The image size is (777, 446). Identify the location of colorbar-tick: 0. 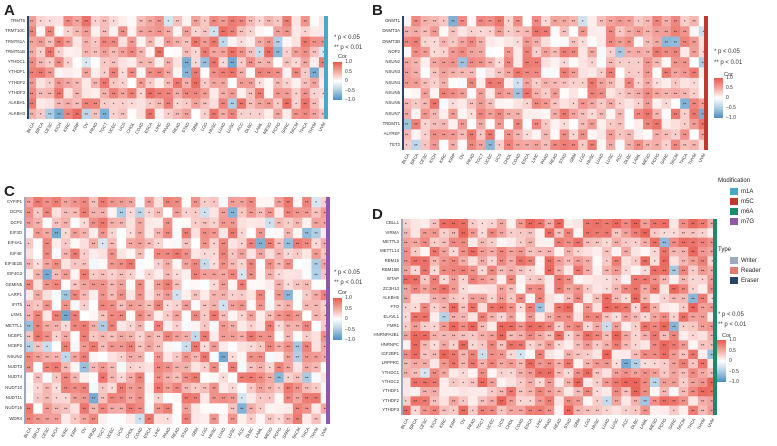
(346, 319).